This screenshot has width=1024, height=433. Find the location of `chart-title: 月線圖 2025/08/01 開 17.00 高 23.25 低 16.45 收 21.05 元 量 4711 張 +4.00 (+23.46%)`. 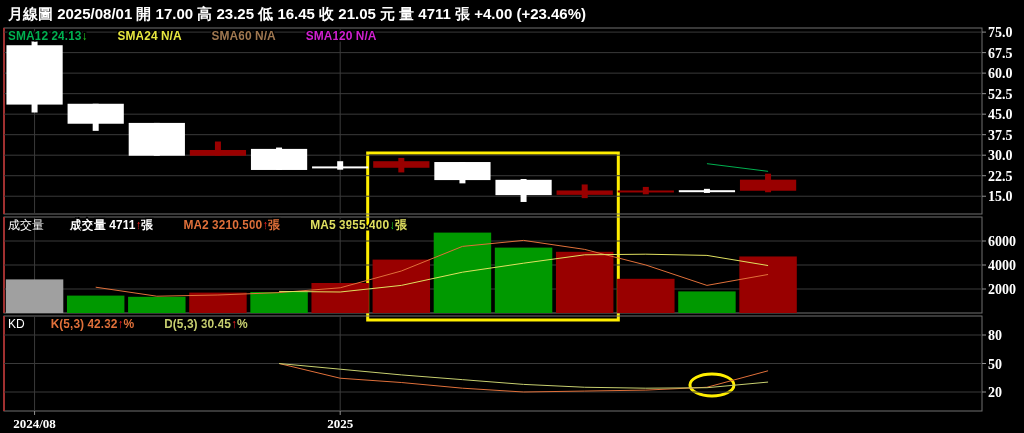

chart-title: 月線圖 2025/08/01 開 17.00 高 23.25 低 16.45 收 21.05 元 量 4711 張 +4.00 (+23.46%) is located at coordinates (297, 13).